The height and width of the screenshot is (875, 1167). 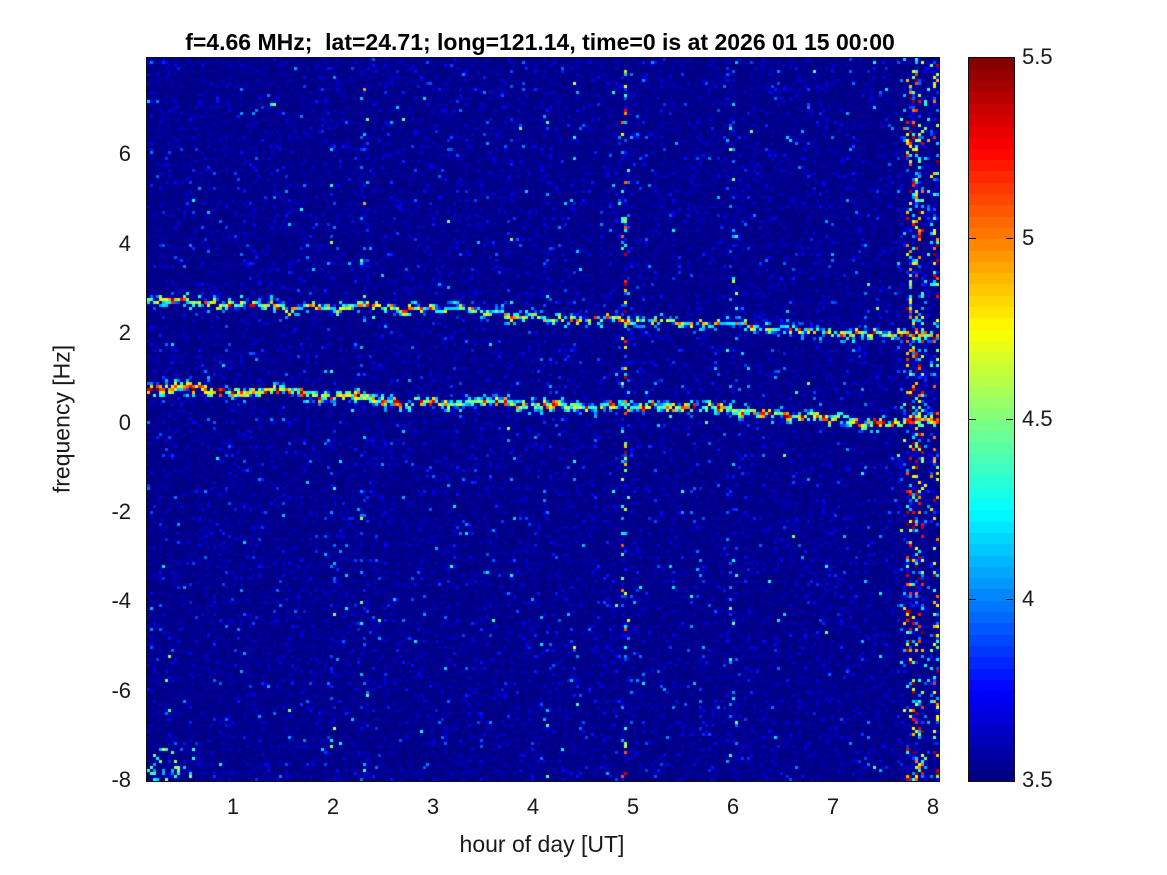 What do you see at coordinates (1028, 237) in the screenshot?
I see `colorbar-tick-label: 5` at bounding box center [1028, 237].